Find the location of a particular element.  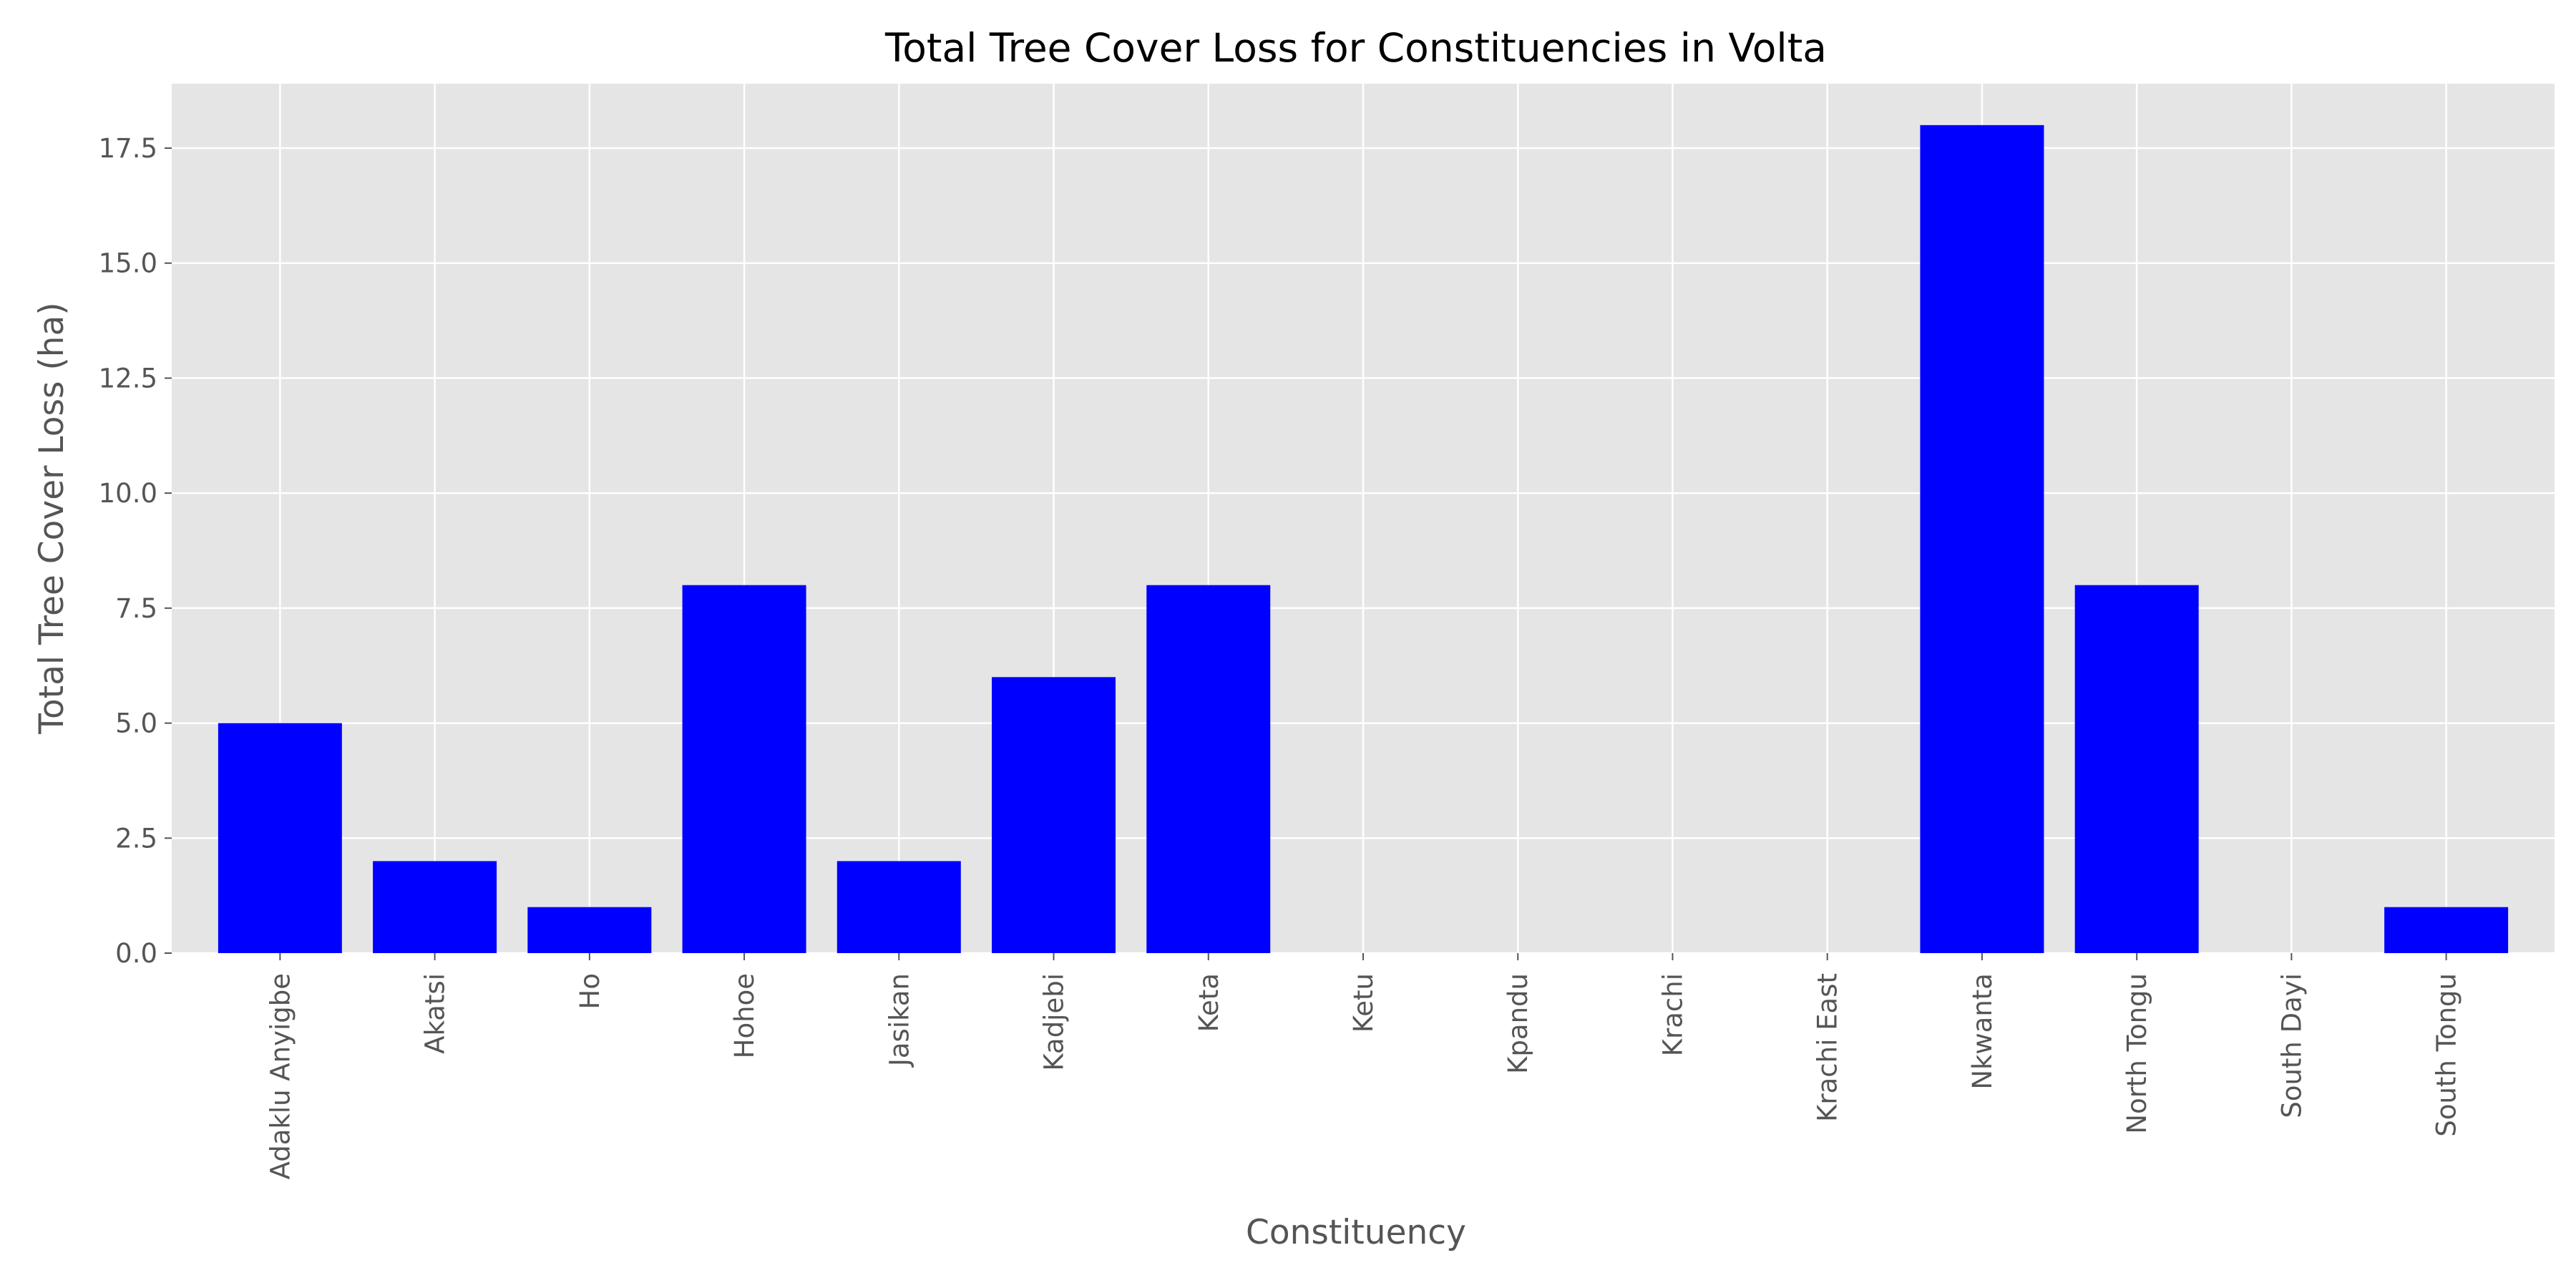

x-tick-label: North Tongu is located at coordinates (2137, 1053).